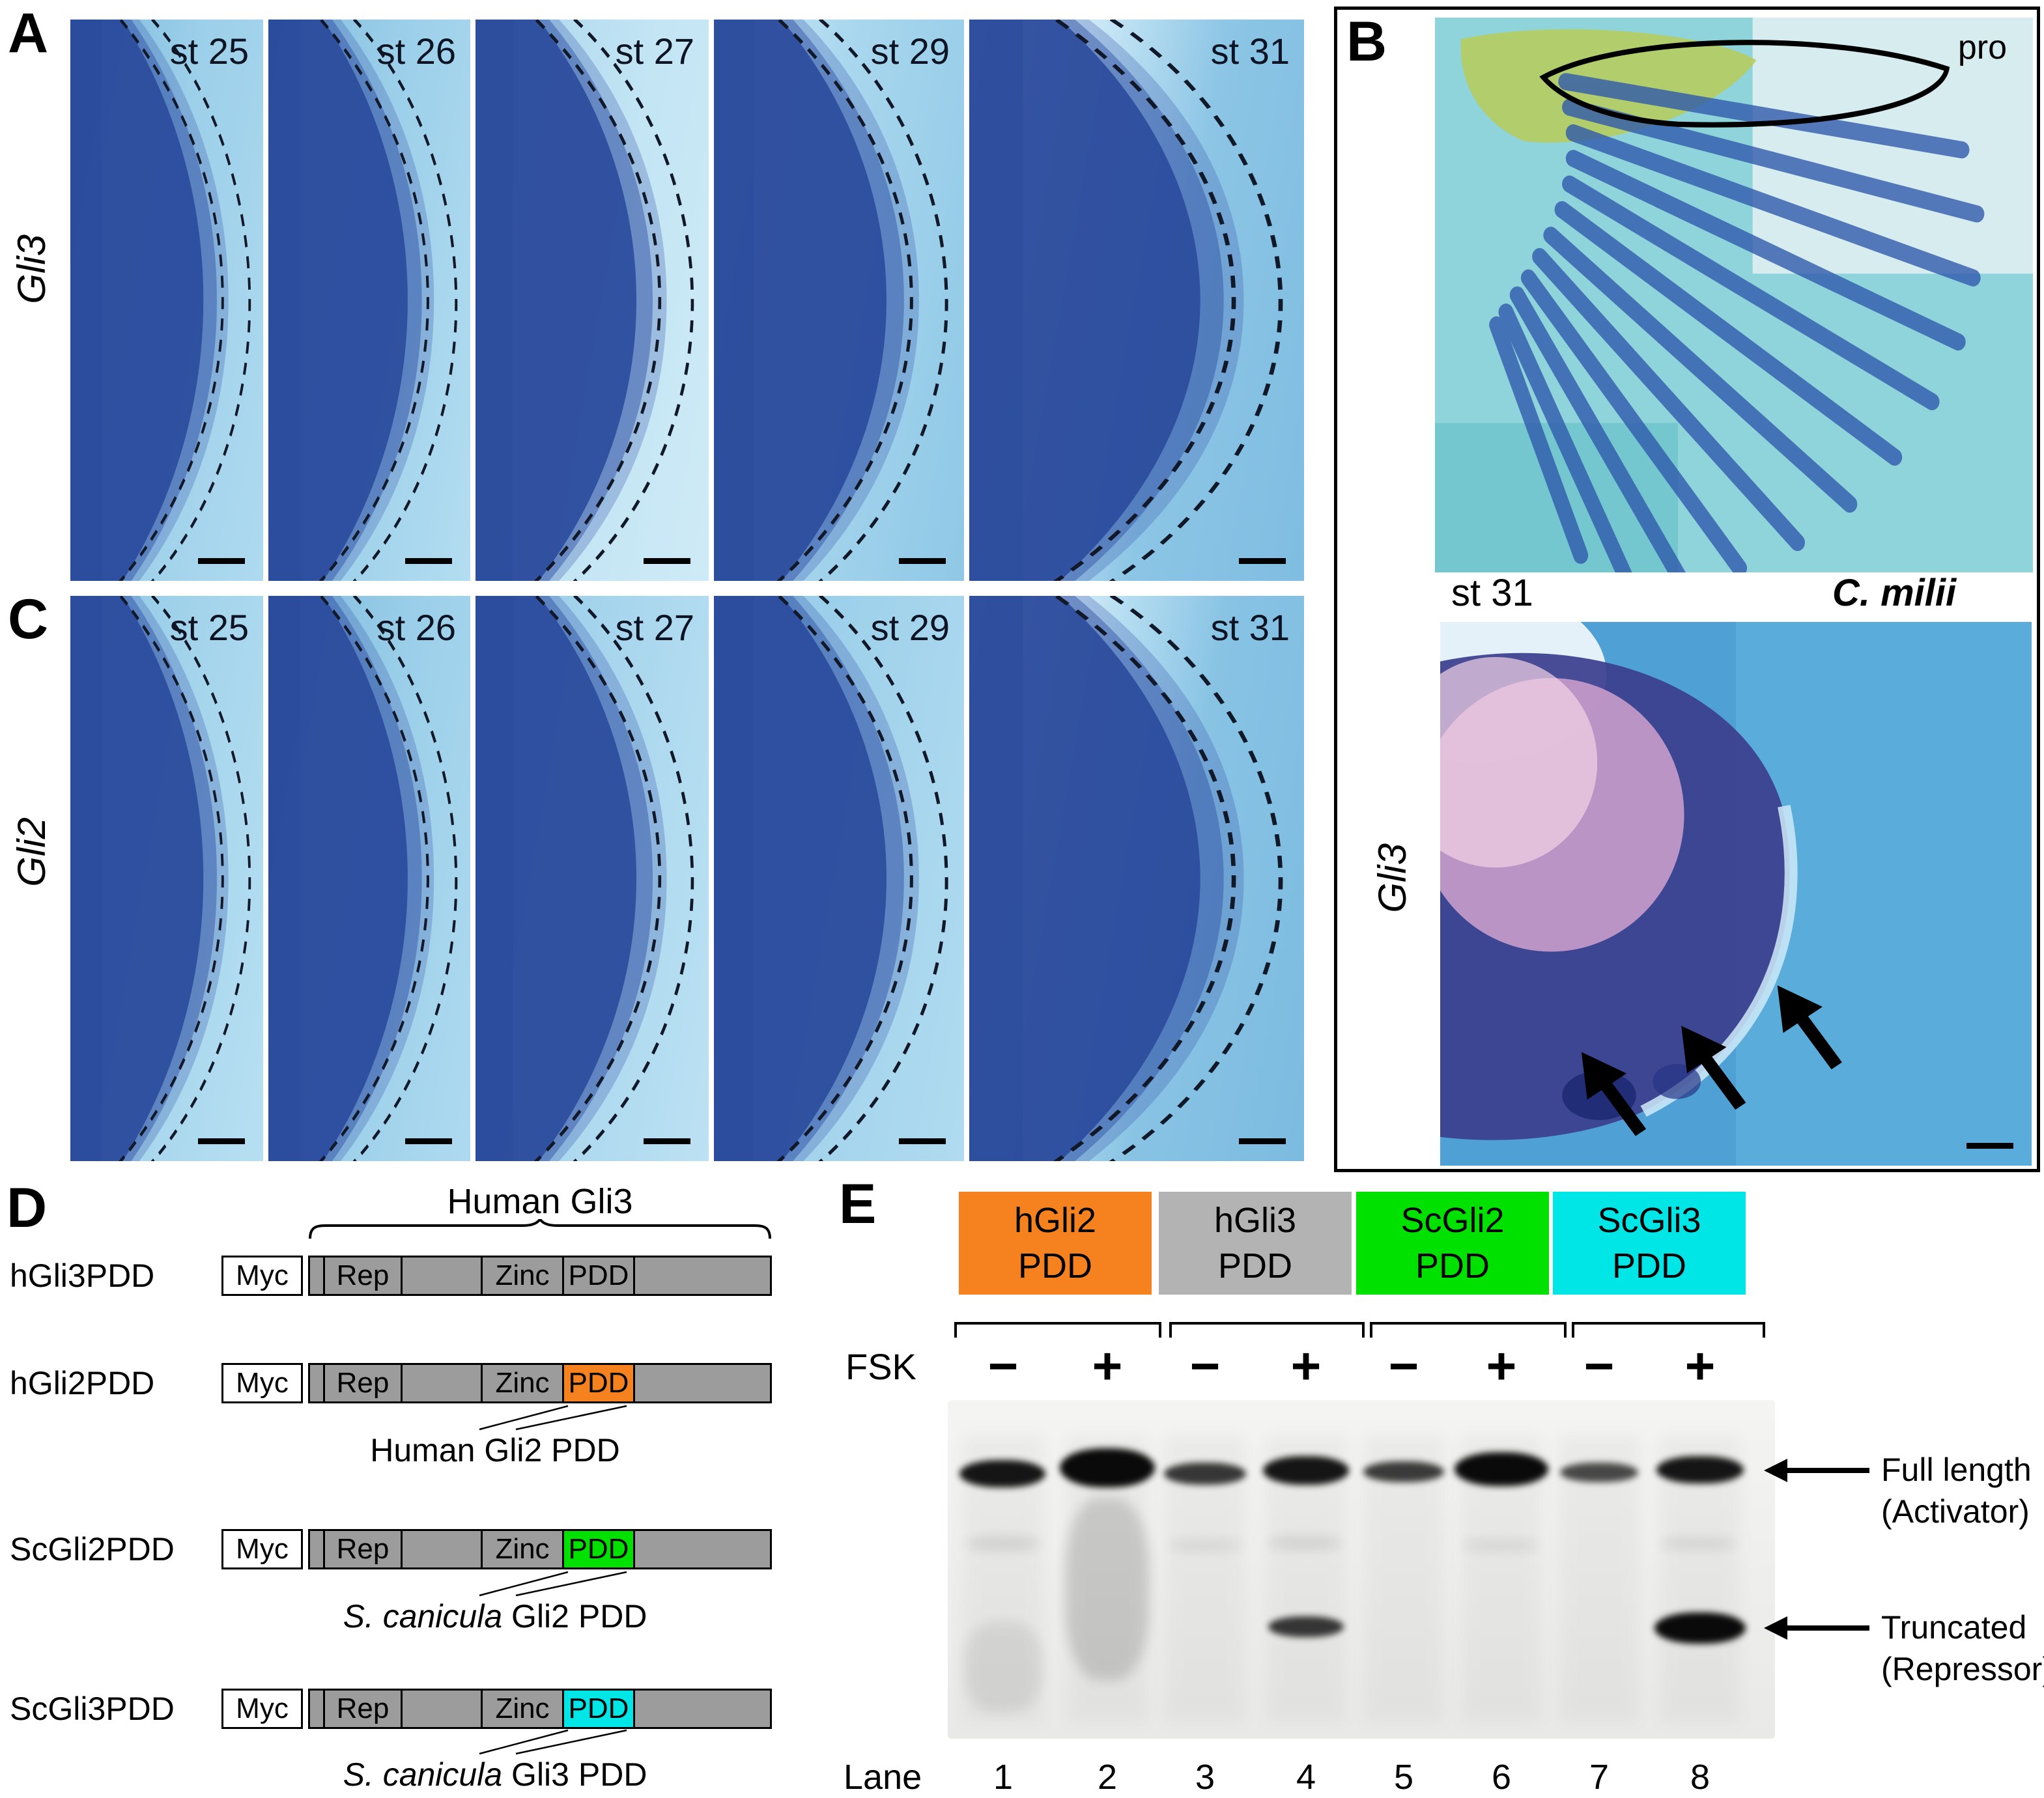  Describe the element at coordinates (1502, 1777) in the screenshot. I see `lane-number-6: 6` at that location.